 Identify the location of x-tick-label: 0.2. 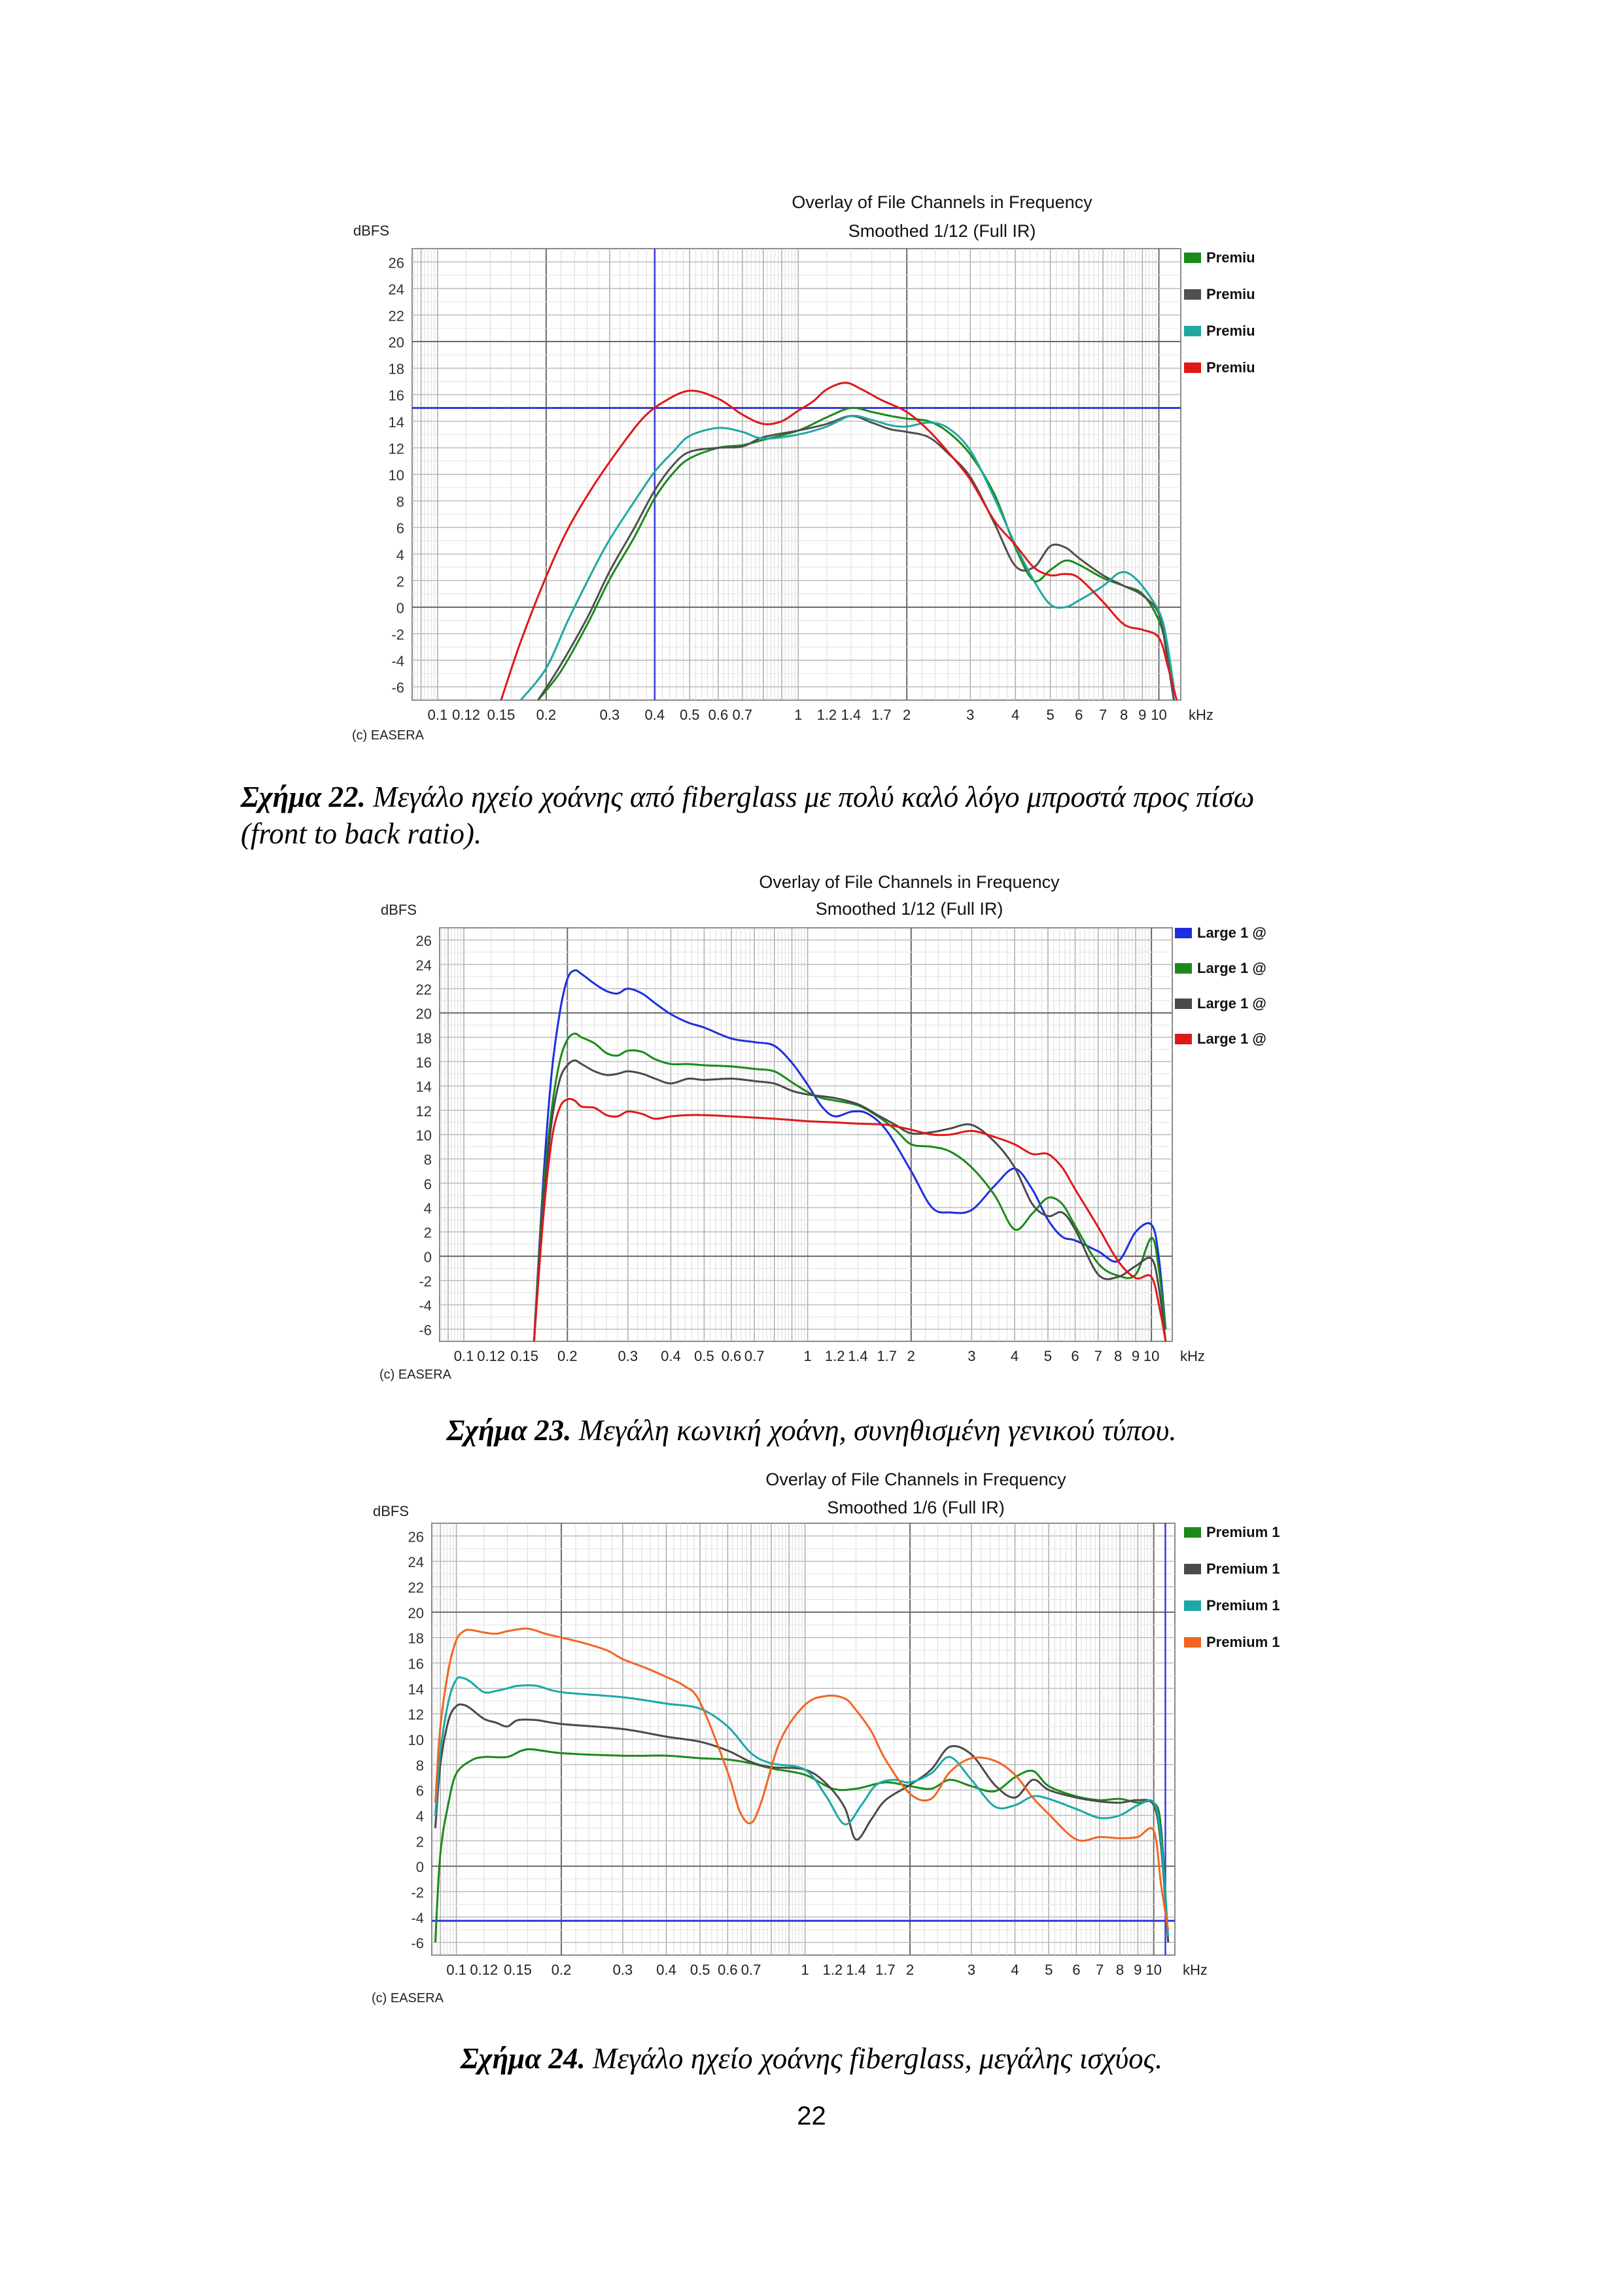
(568, 1356).